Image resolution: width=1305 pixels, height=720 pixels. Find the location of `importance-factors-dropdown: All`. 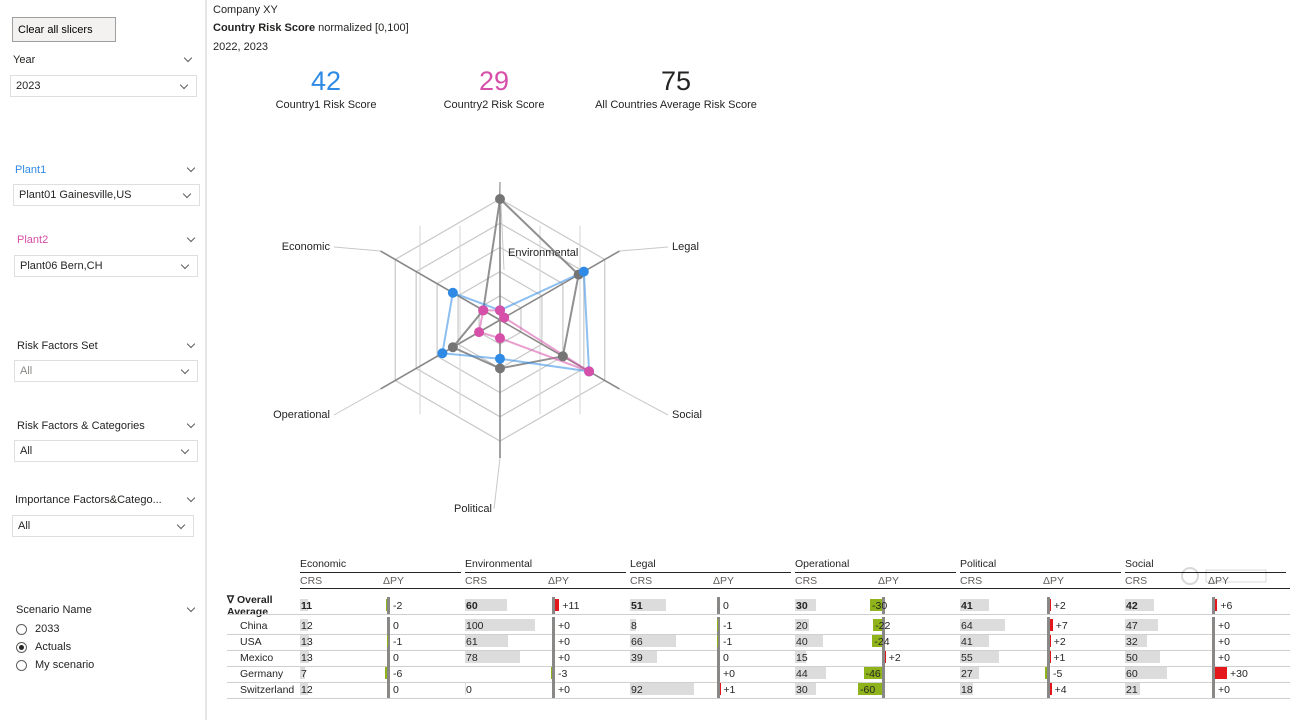

importance-factors-dropdown: All is located at coordinates (103, 526).